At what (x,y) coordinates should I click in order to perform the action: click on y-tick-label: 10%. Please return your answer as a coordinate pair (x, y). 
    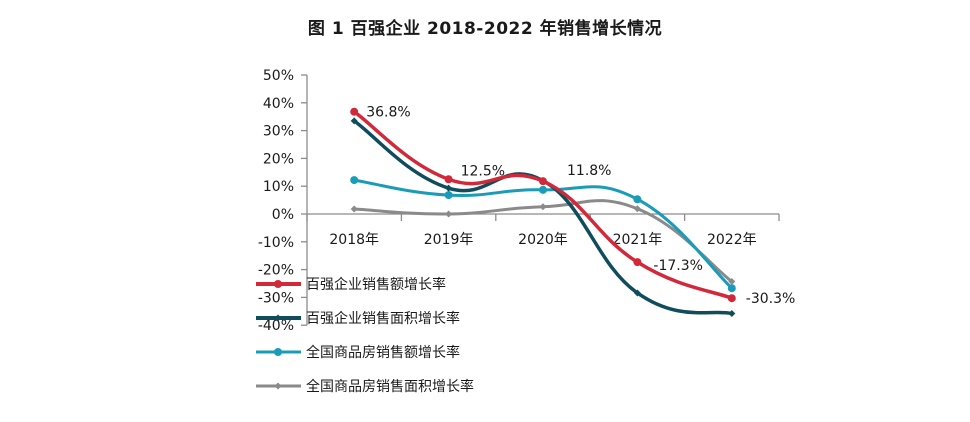
    Looking at the image, I should click on (278, 187).